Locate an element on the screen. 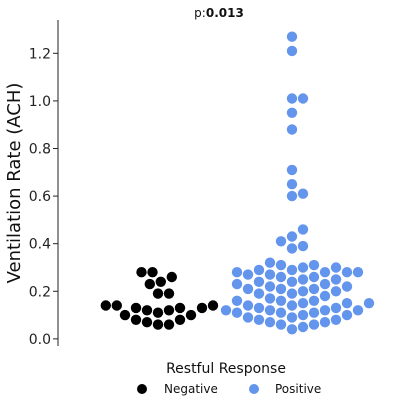 This screenshot has height=407, width=400. y-tick-label: 0.2 is located at coordinates (40, 292).